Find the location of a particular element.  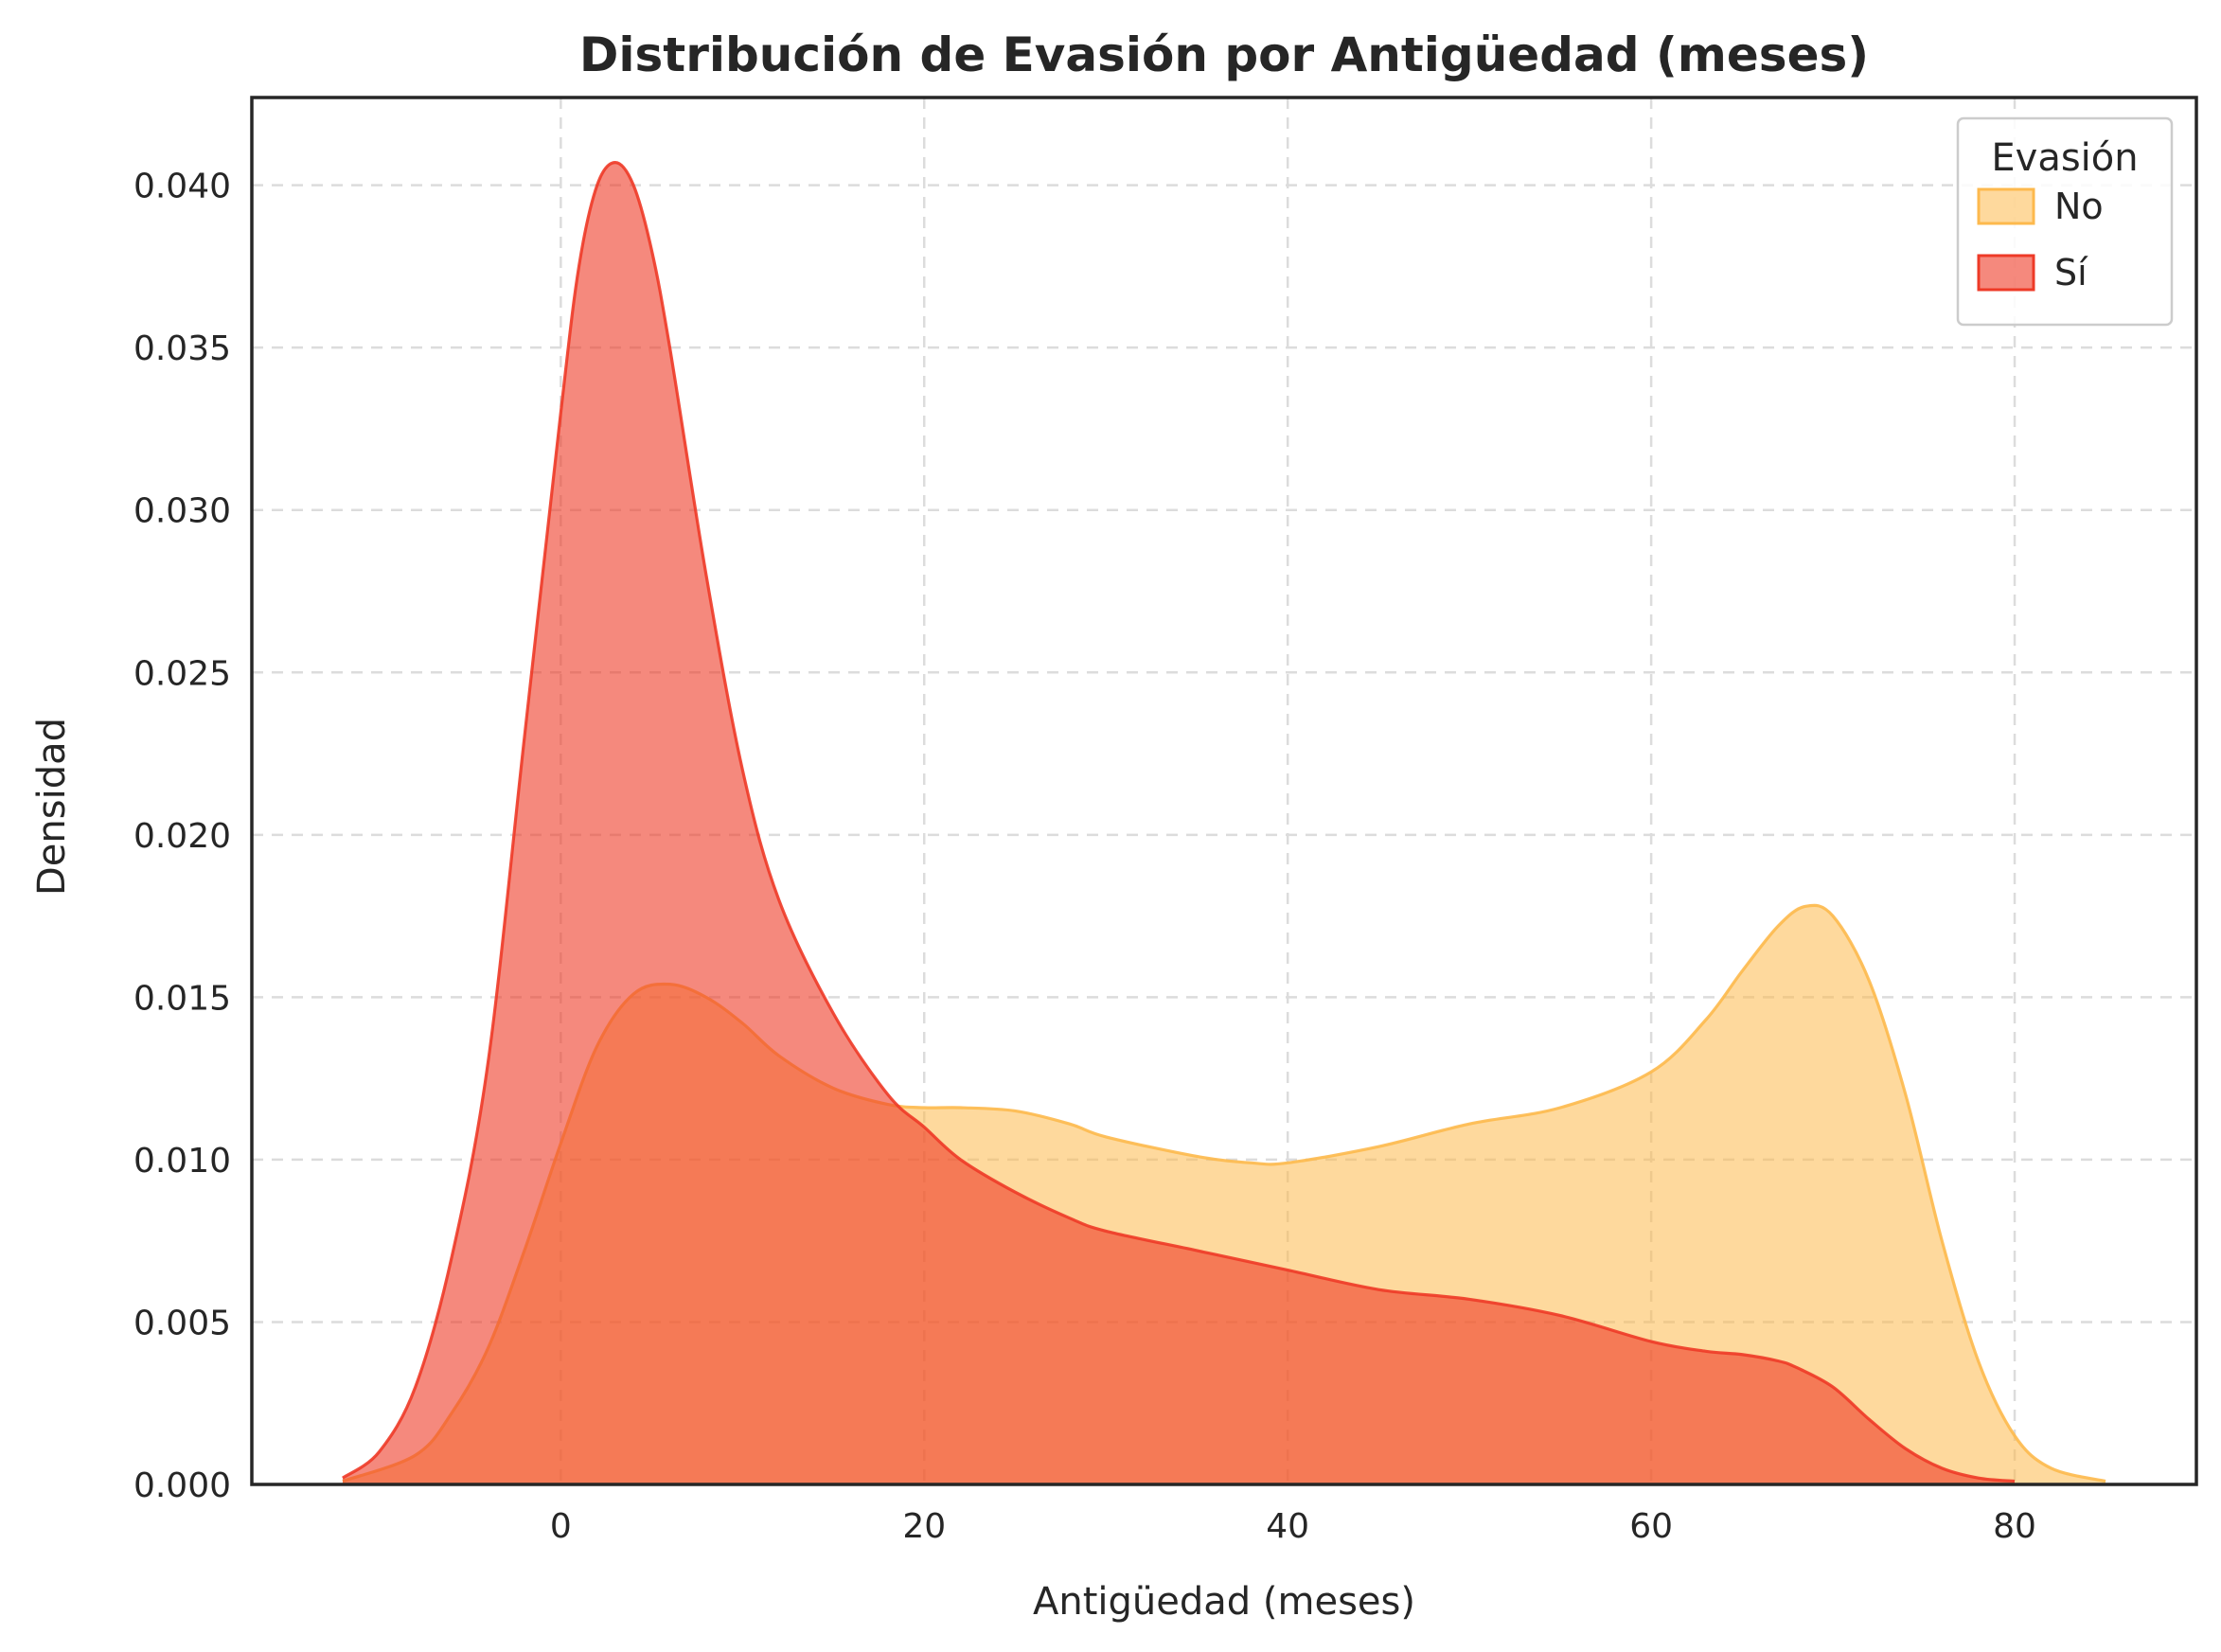

legend-swatch-si is located at coordinates (2006, 273).